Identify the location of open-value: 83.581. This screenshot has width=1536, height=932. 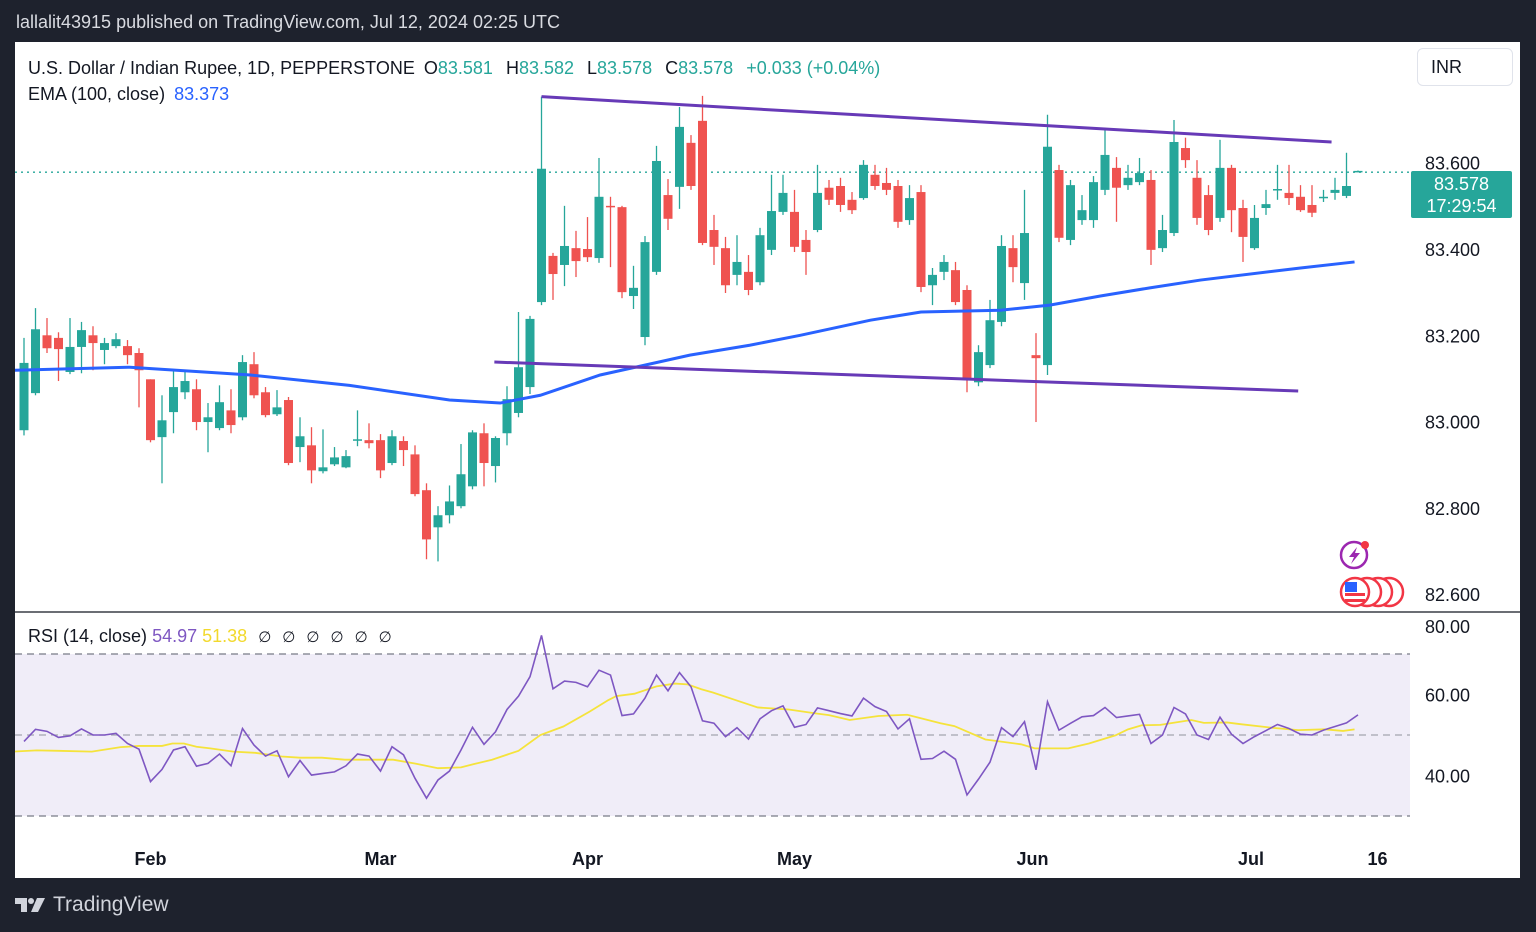
(465, 68).